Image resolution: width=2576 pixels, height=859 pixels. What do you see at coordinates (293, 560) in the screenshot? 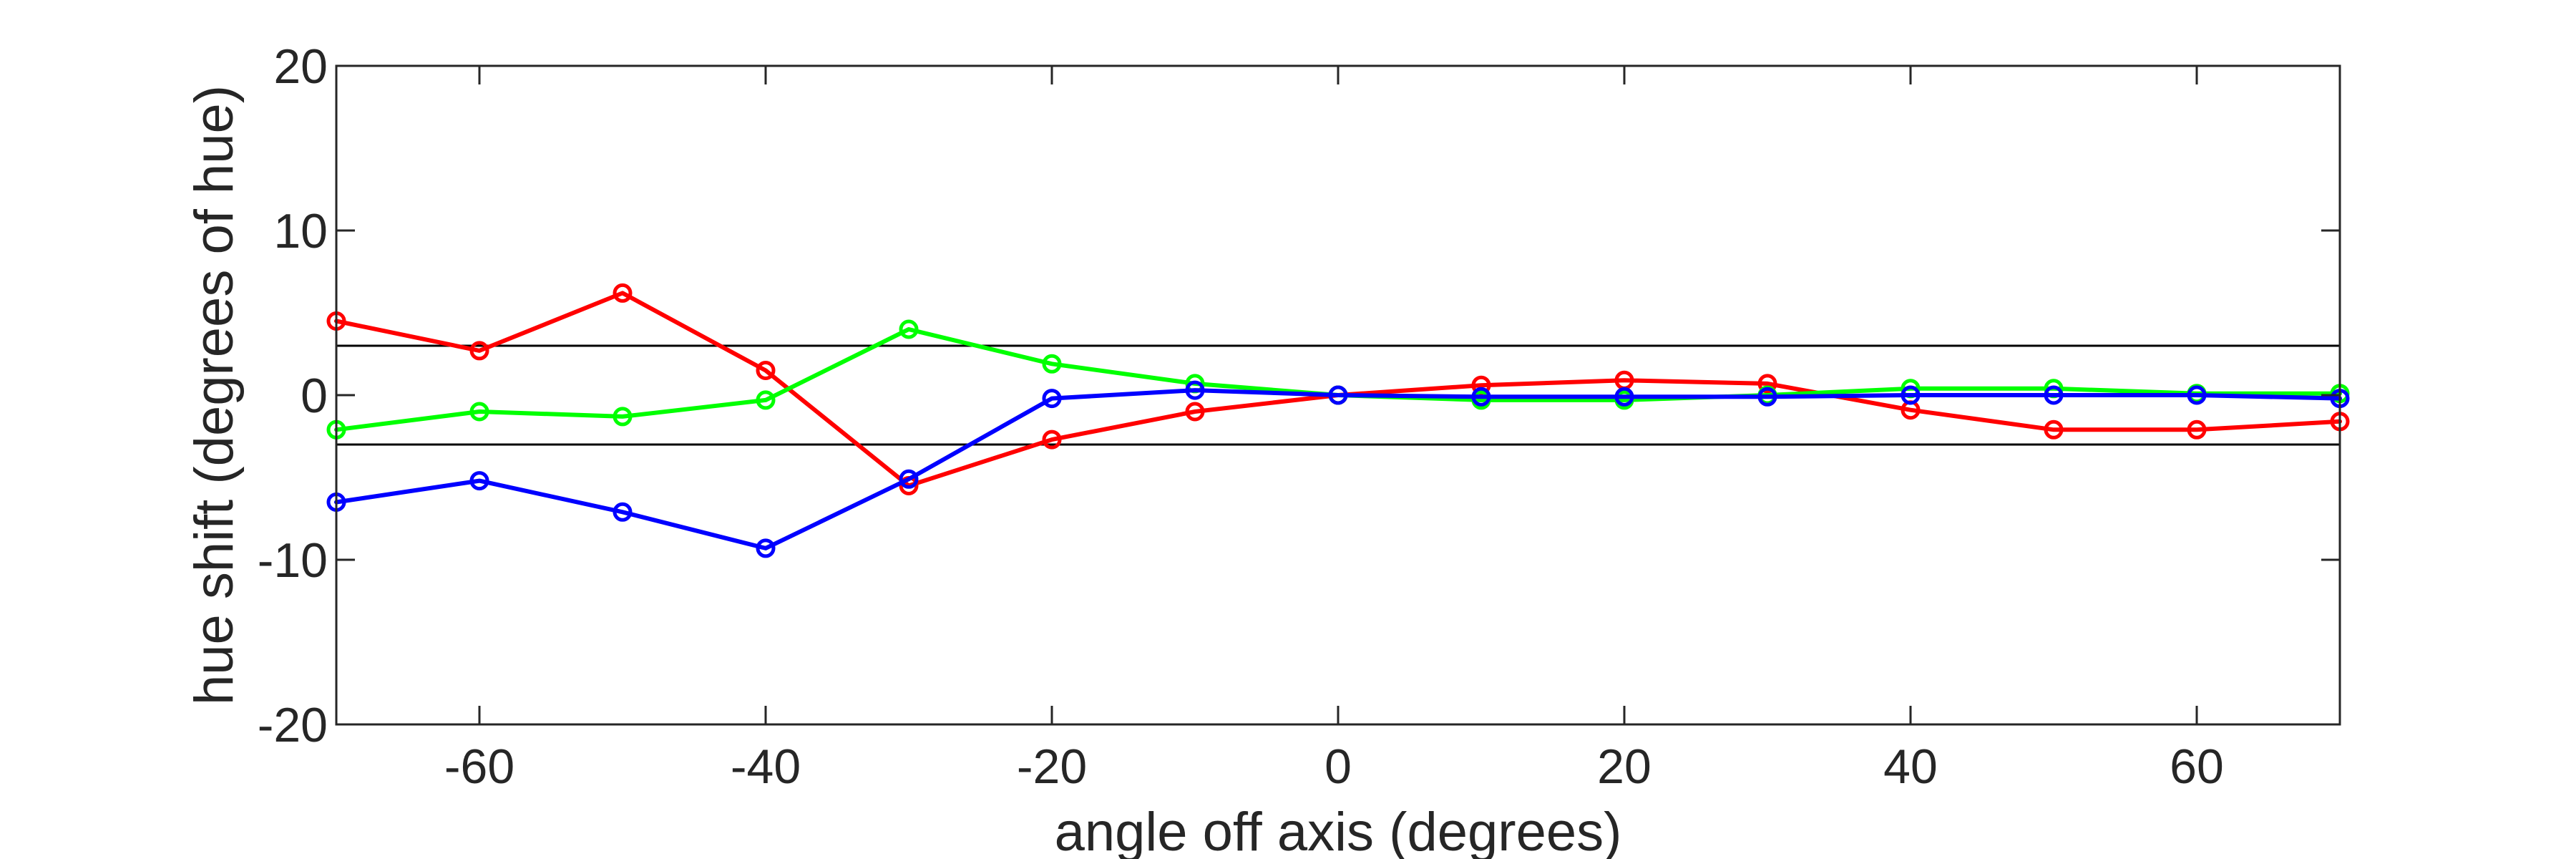
I see `y-tick-label: -10` at bounding box center [293, 560].